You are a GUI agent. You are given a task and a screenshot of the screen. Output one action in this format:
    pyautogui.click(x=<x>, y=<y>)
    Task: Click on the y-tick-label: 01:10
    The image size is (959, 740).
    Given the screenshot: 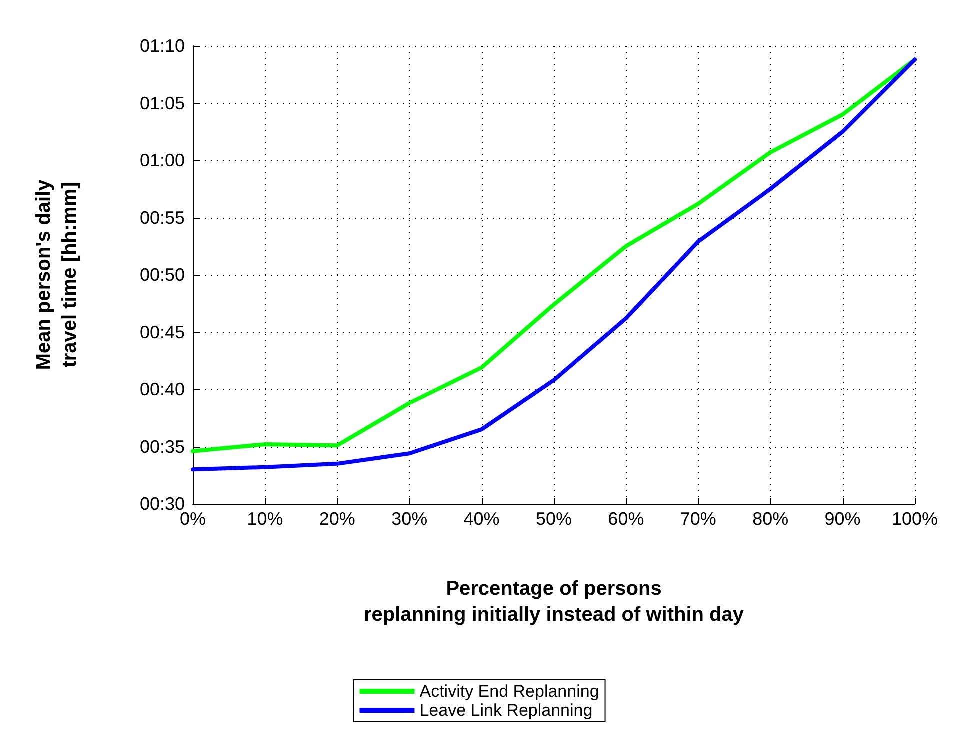 What is the action you would take?
    pyautogui.click(x=162, y=46)
    